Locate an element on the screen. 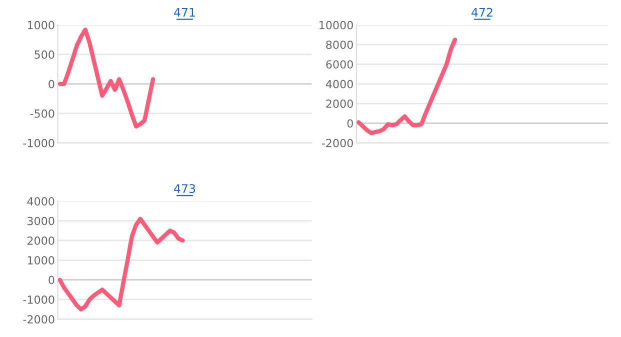 This screenshot has width=621, height=337. y-tick-label: 6000 is located at coordinates (339, 64).